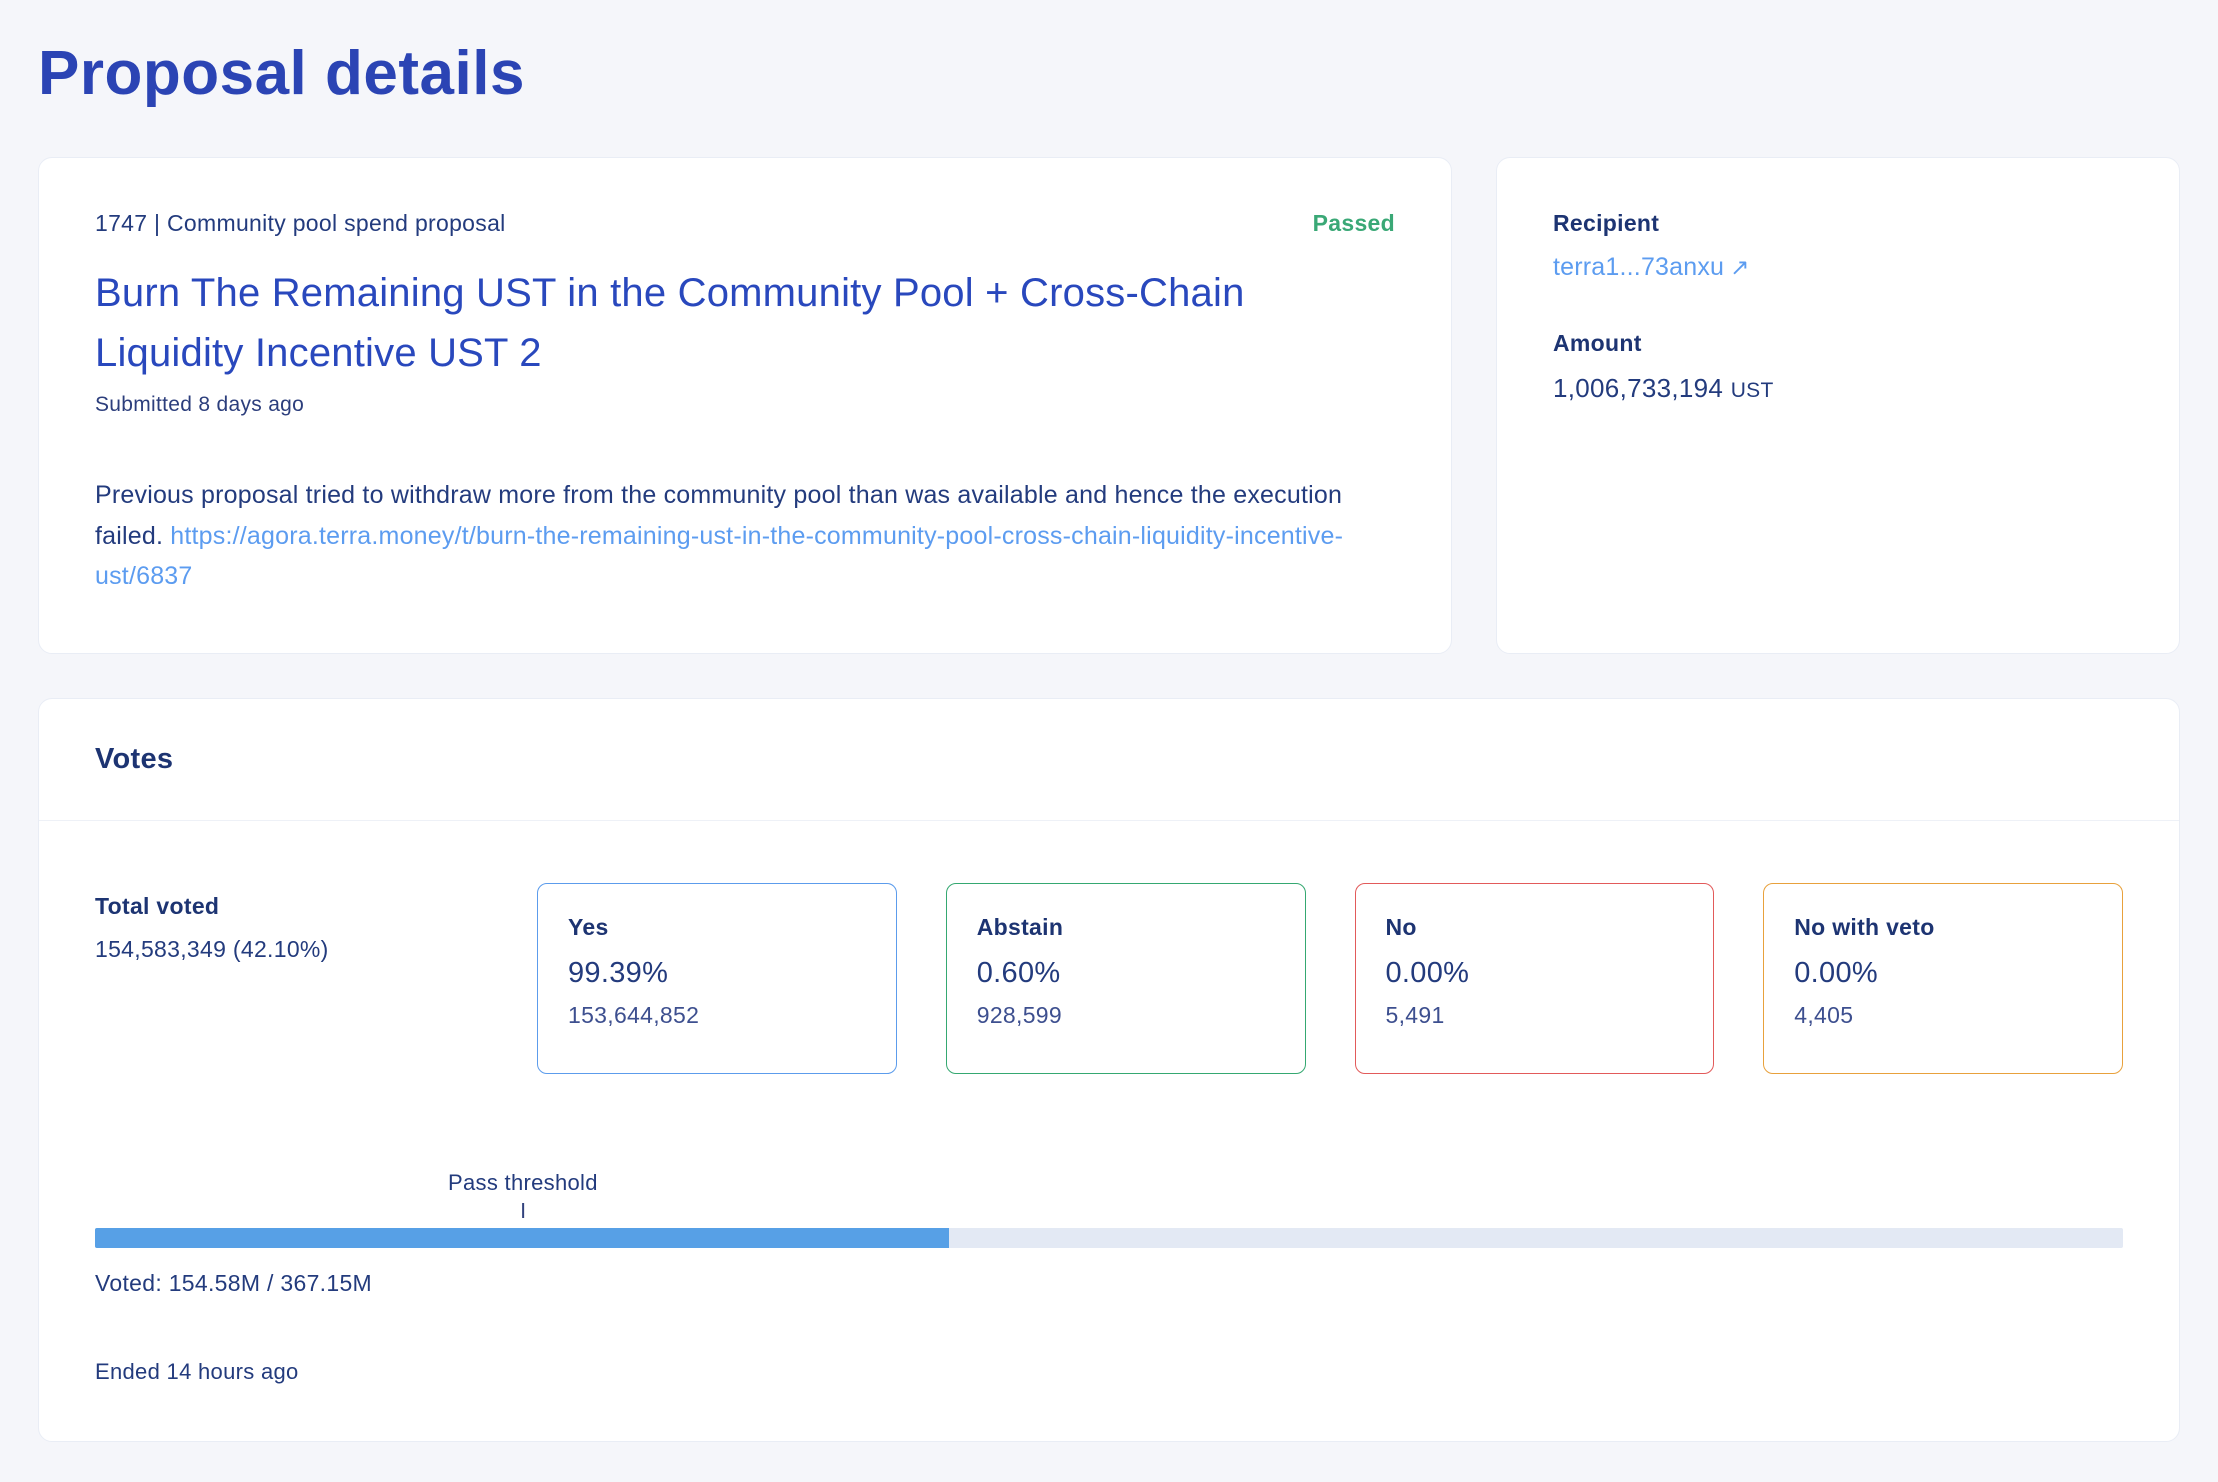 This screenshot has width=2218, height=1482. I want to click on vote-option-label: Yes, so click(588, 926).